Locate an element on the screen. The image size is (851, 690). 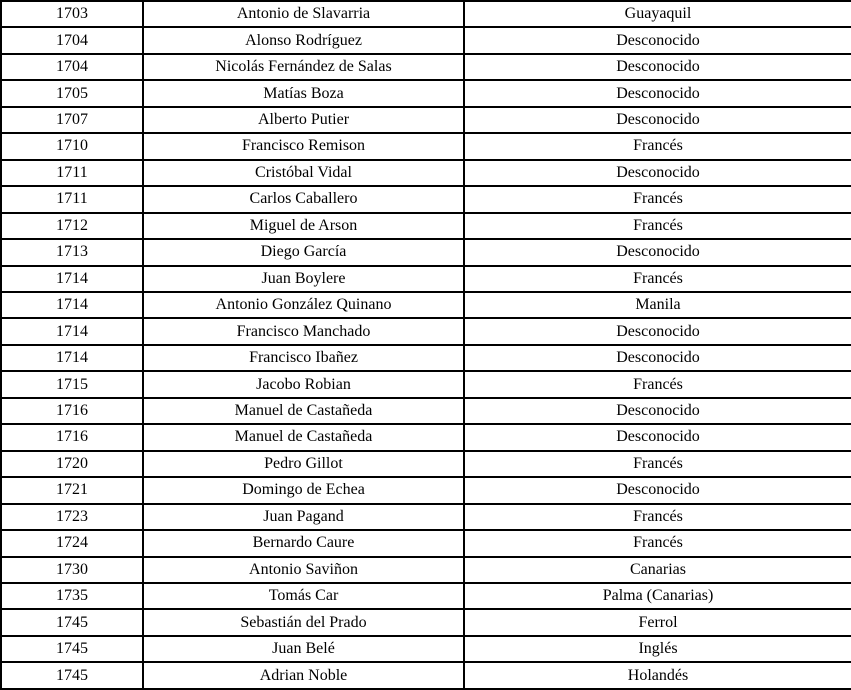
table-row: 1714 Francisco Manchado Desconocido is located at coordinates (425, 331).